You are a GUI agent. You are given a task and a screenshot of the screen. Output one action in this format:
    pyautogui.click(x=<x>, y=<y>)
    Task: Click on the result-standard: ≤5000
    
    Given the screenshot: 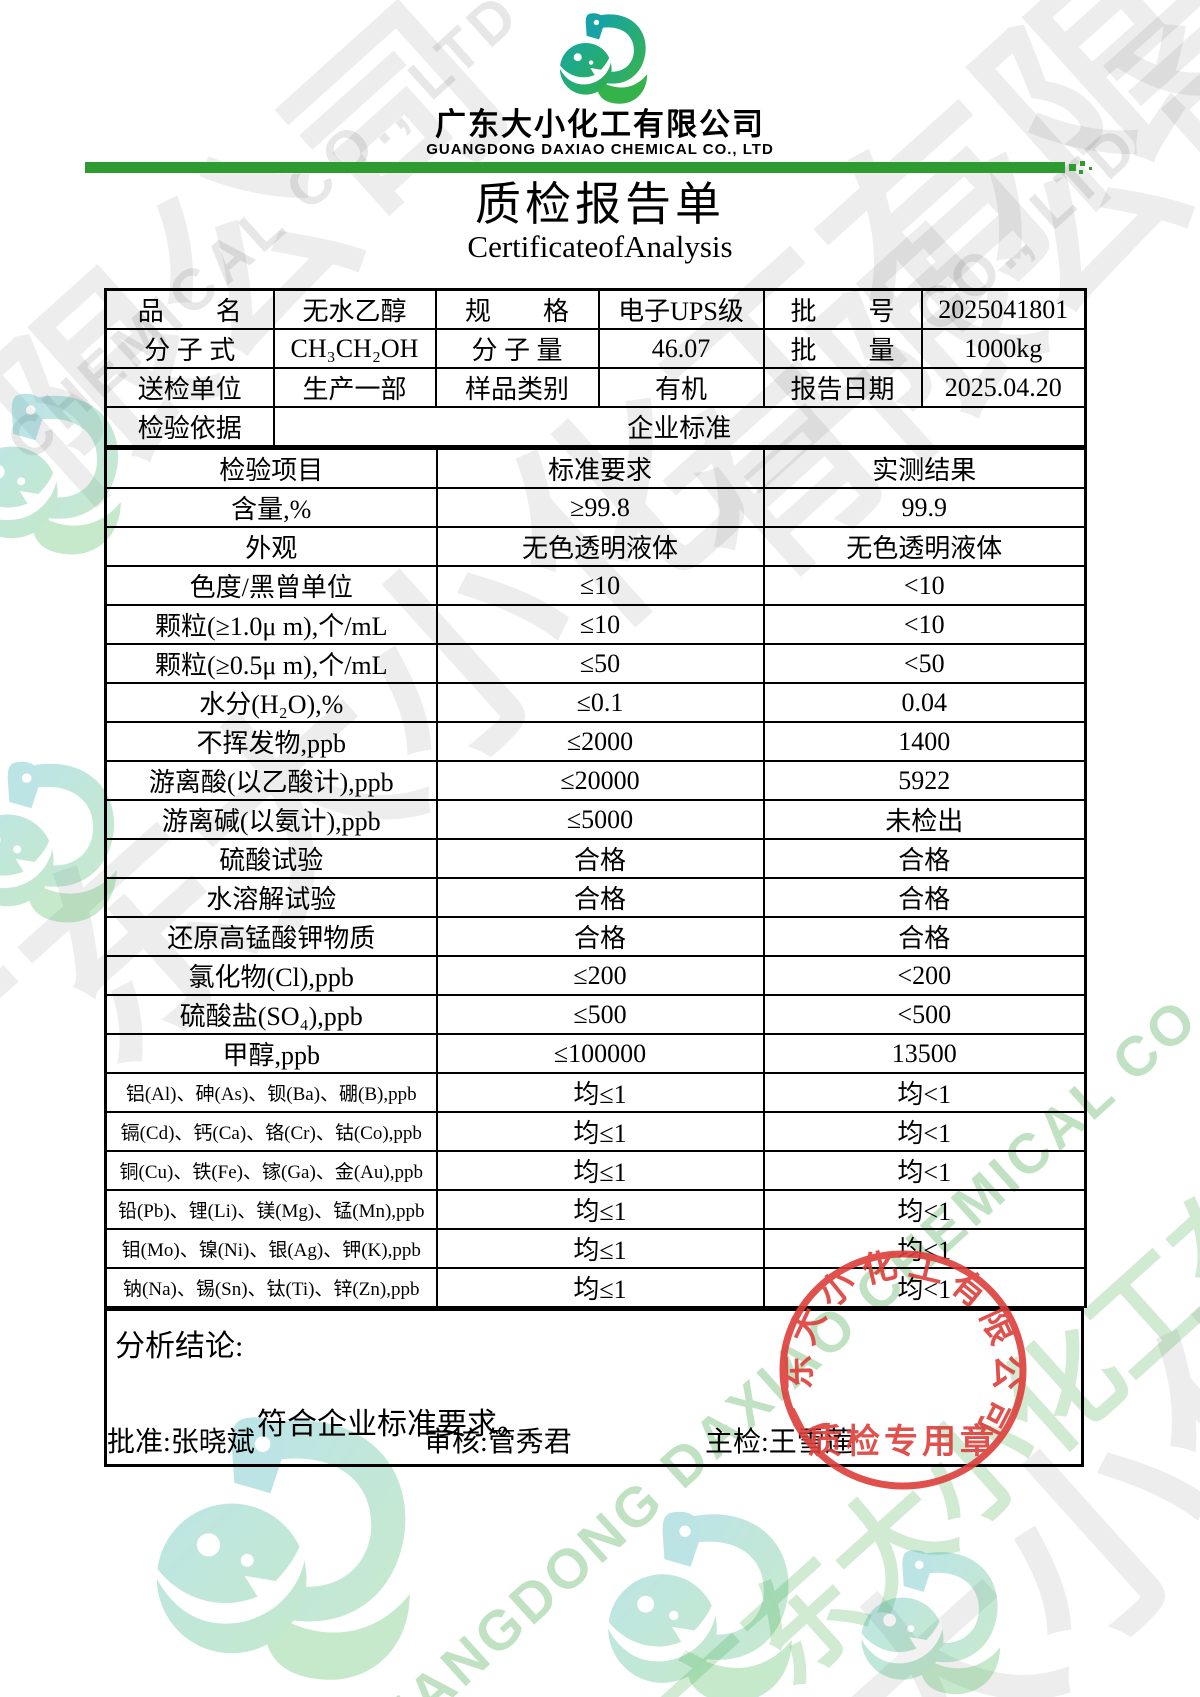 What is the action you would take?
    pyautogui.click(x=600, y=819)
    